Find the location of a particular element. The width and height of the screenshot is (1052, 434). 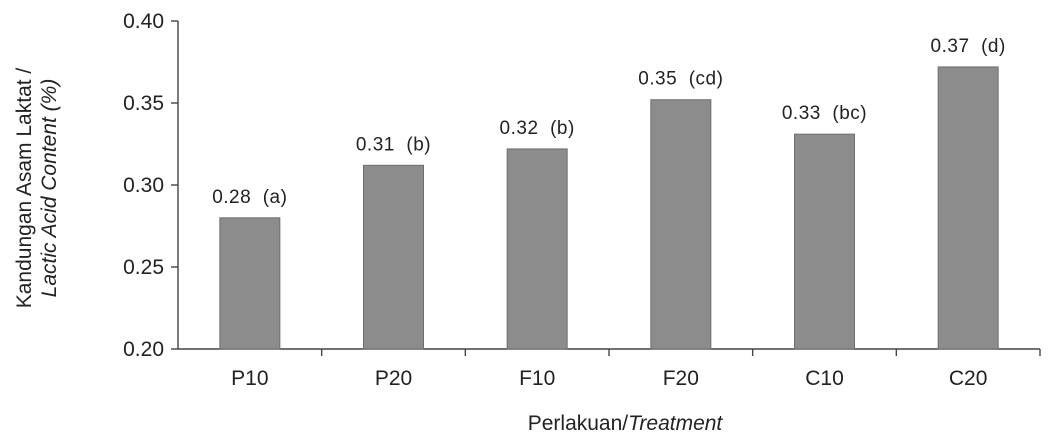

x-axis-title: Perlakuan/Treatment is located at coordinates (626, 423).